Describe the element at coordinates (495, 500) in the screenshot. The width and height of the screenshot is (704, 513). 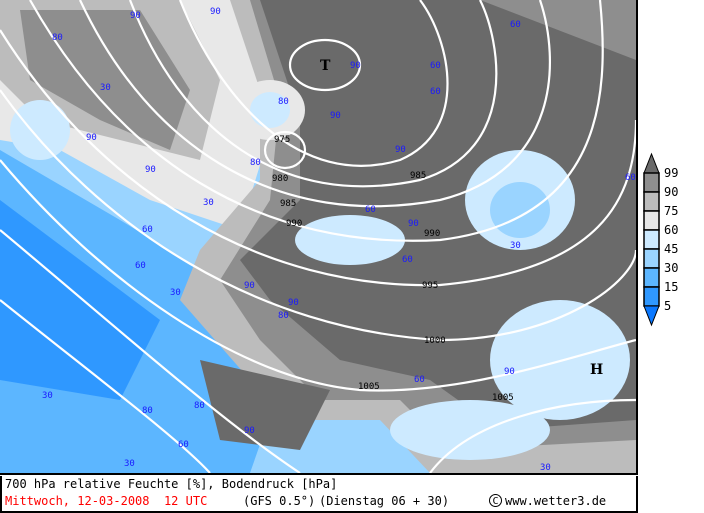
I see `copyright-icon: C` at that location.